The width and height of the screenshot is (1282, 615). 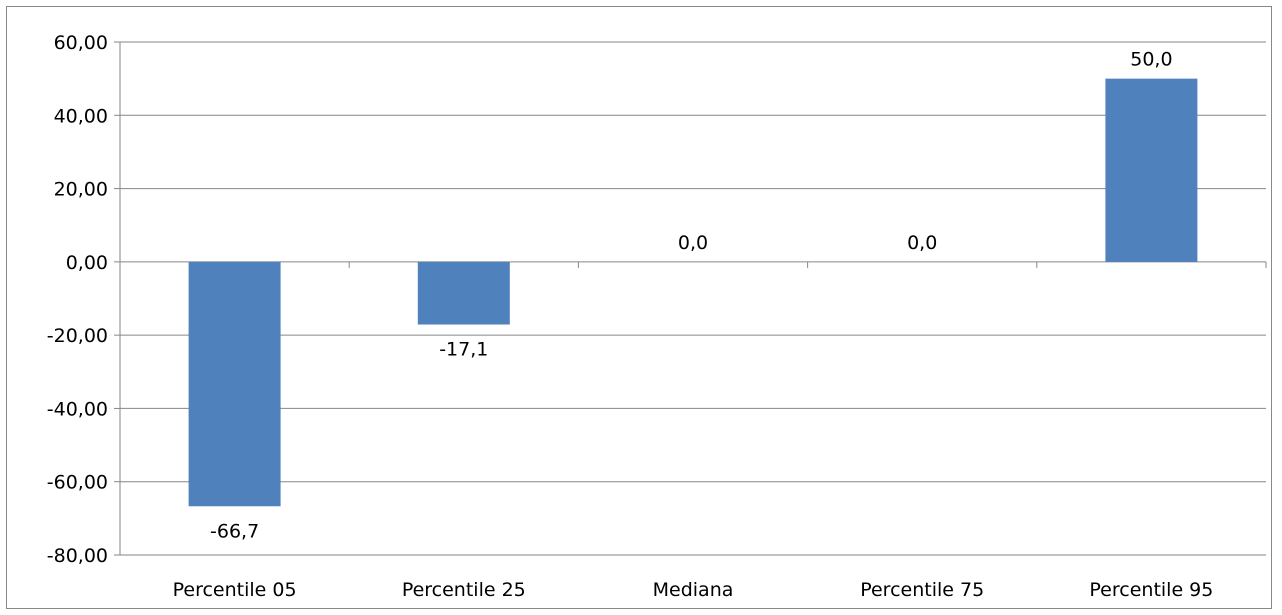 I want to click on y-tick-label: 20,00, so click(x=81, y=190).